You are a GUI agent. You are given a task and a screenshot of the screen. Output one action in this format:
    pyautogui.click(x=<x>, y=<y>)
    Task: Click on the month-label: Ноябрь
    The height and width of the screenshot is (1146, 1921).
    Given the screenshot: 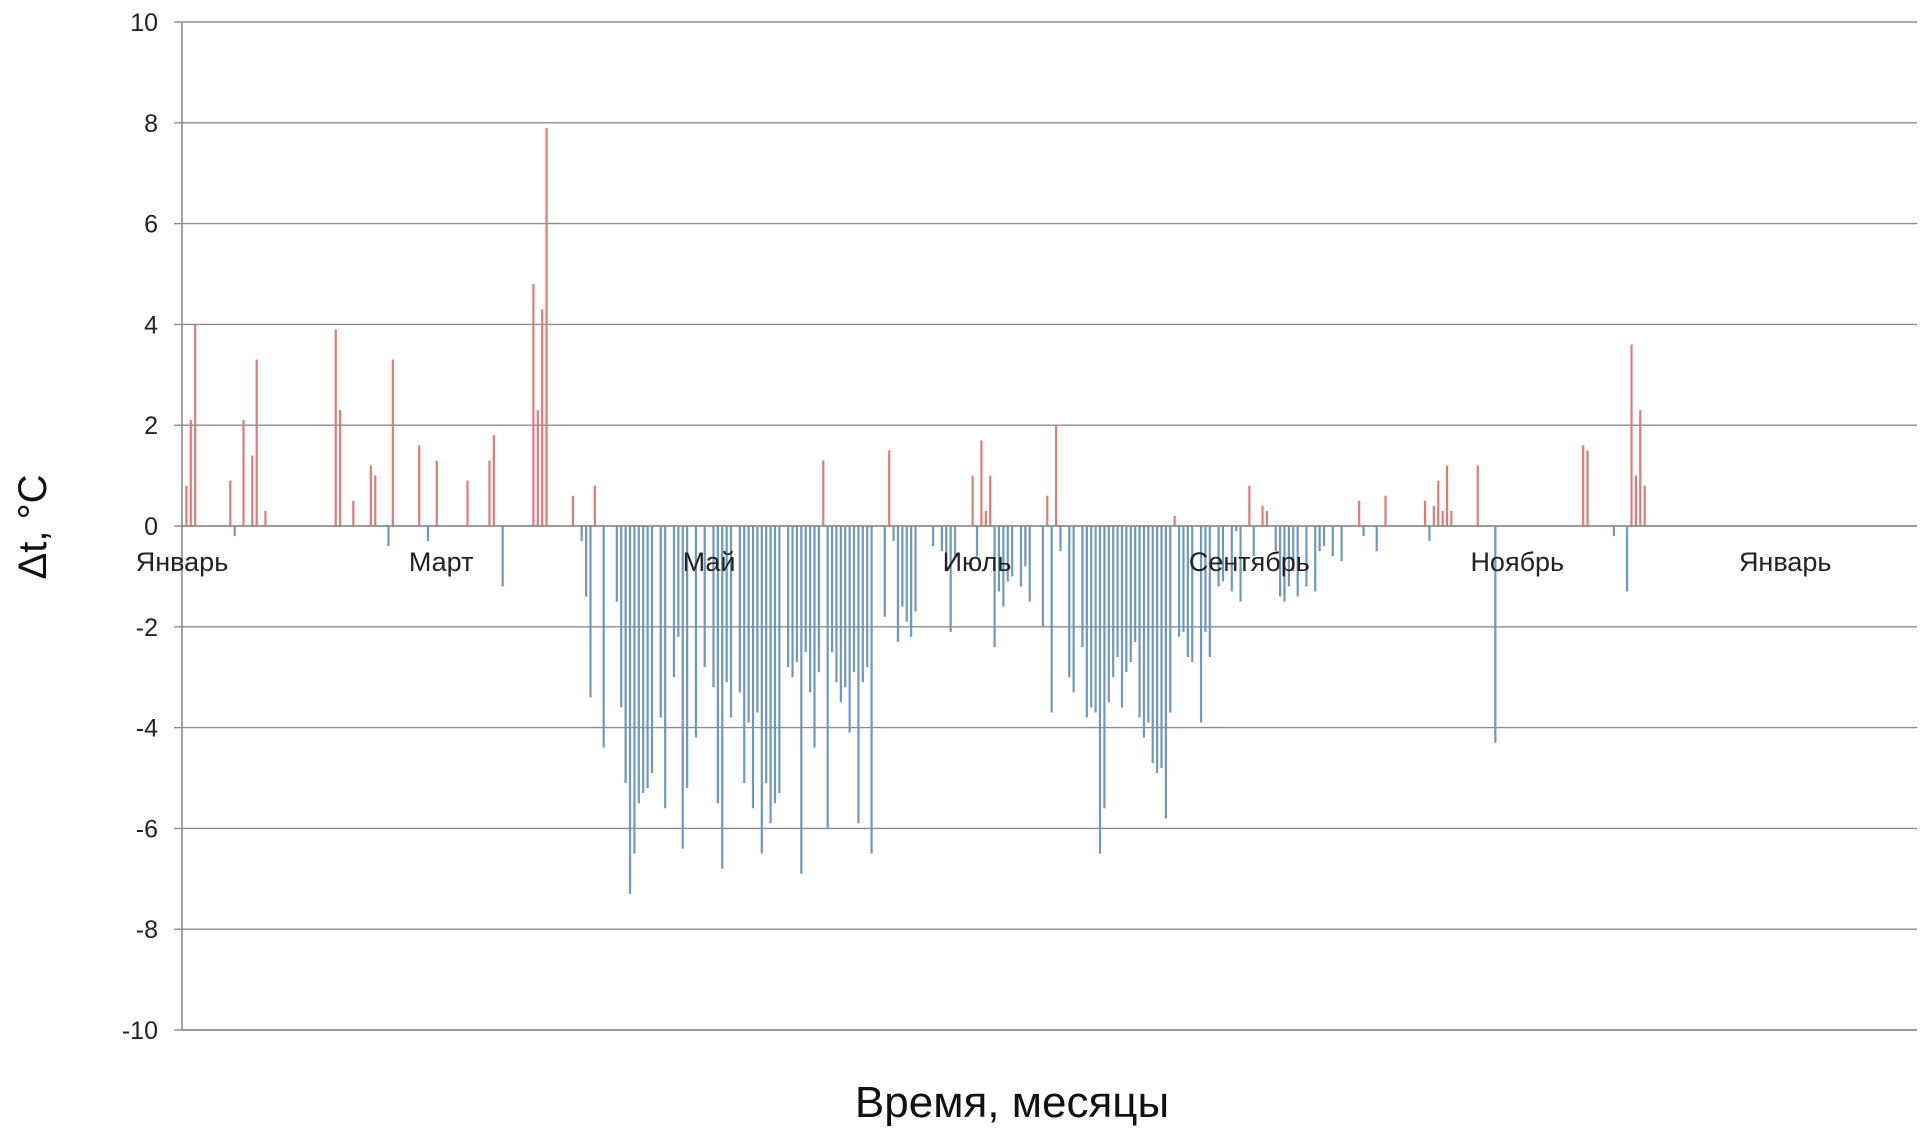 What is the action you would take?
    pyautogui.click(x=1517, y=562)
    